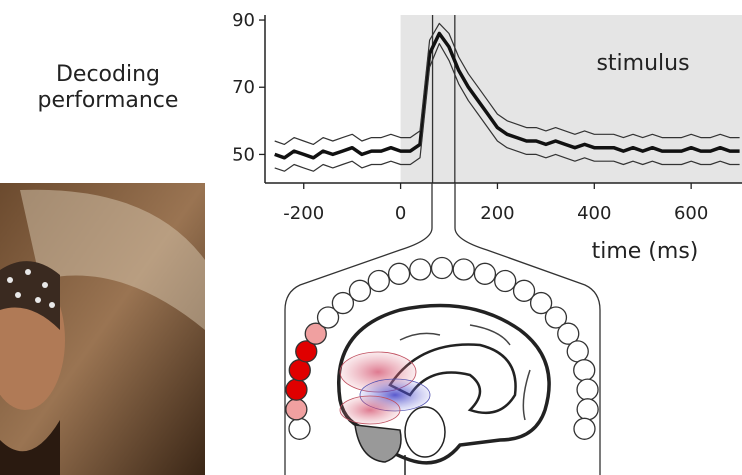  I want to click on x-tick-label: -200, so click(303, 213).